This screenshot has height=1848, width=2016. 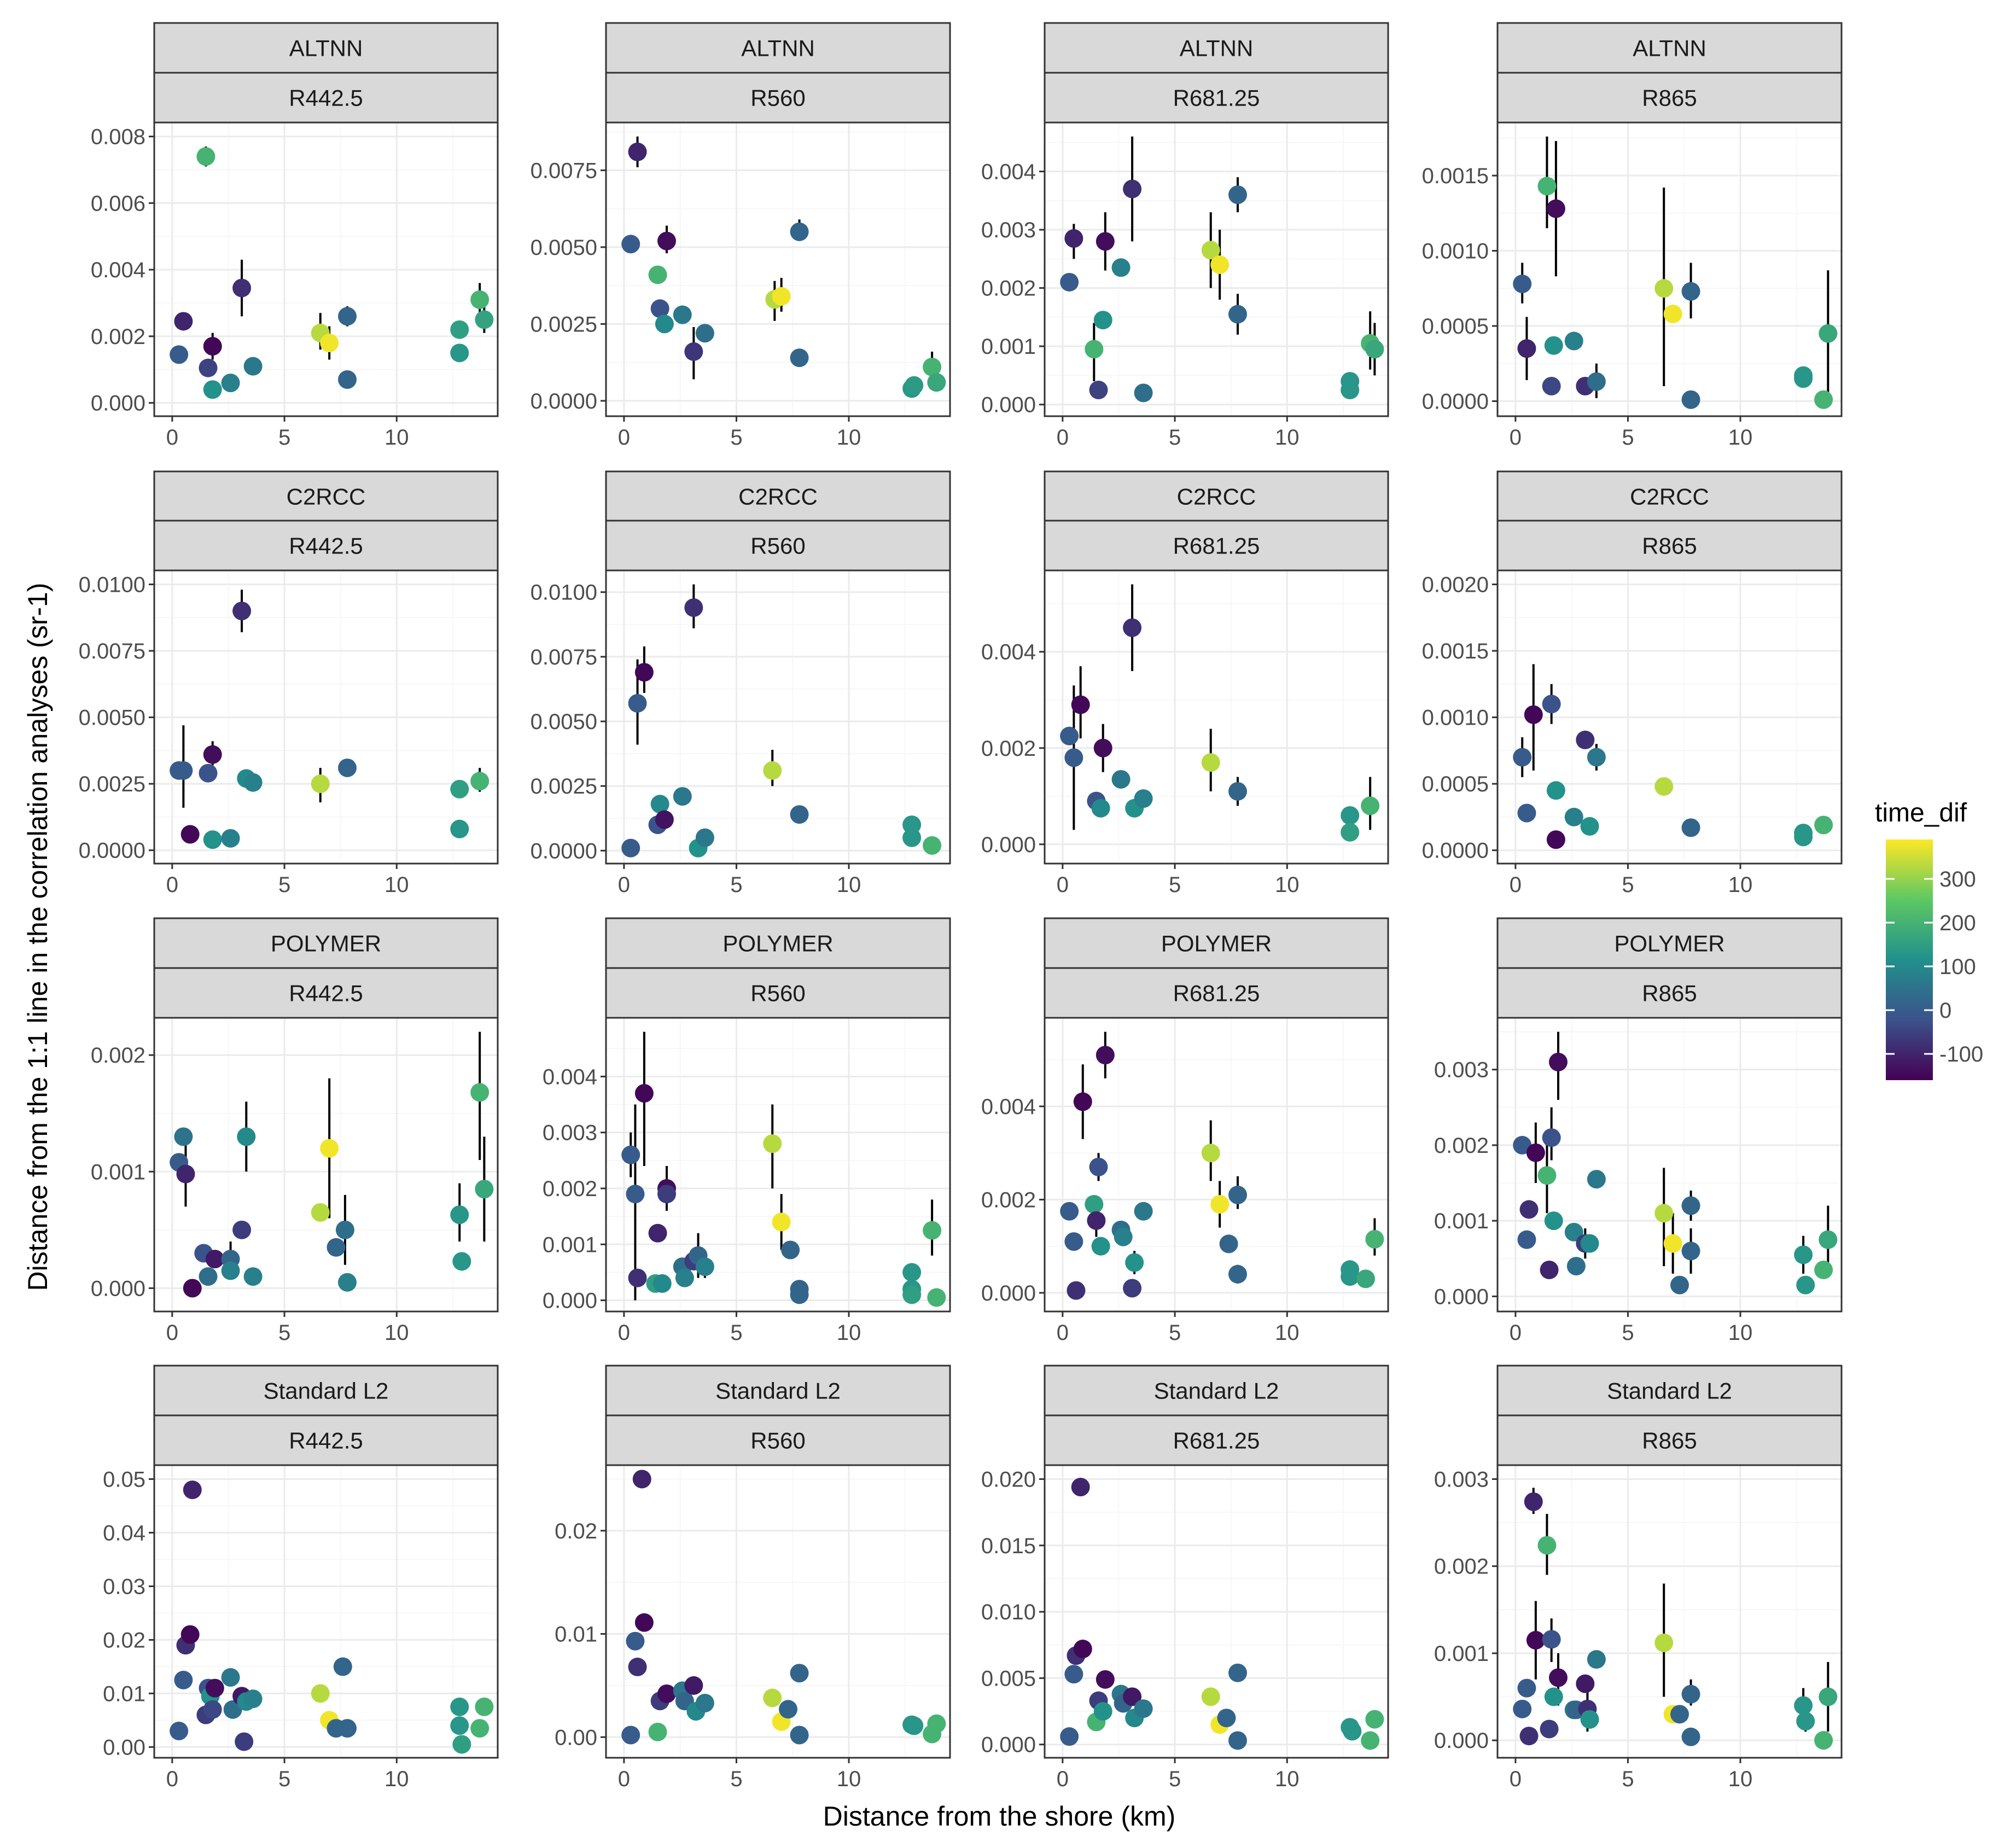 I want to click on y-tick-label: 0.000, so click(x=1008, y=1293).